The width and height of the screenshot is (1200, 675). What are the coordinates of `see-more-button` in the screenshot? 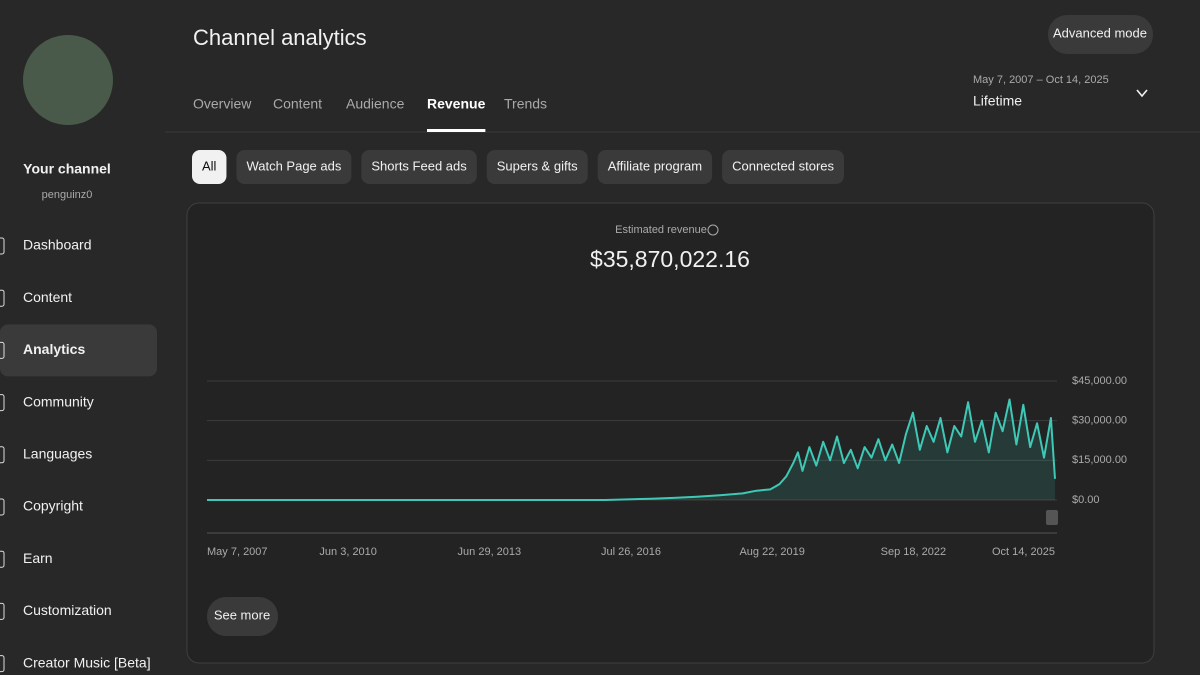 It's located at (242, 616).